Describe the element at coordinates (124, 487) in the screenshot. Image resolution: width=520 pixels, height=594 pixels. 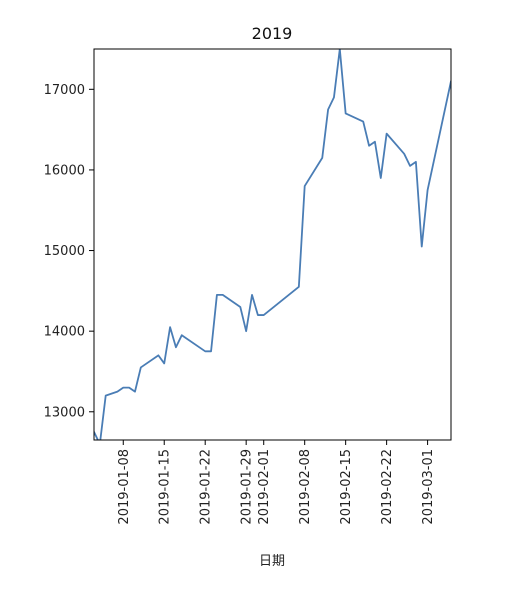
I see `x-tick-label: 2019-01-08` at that location.